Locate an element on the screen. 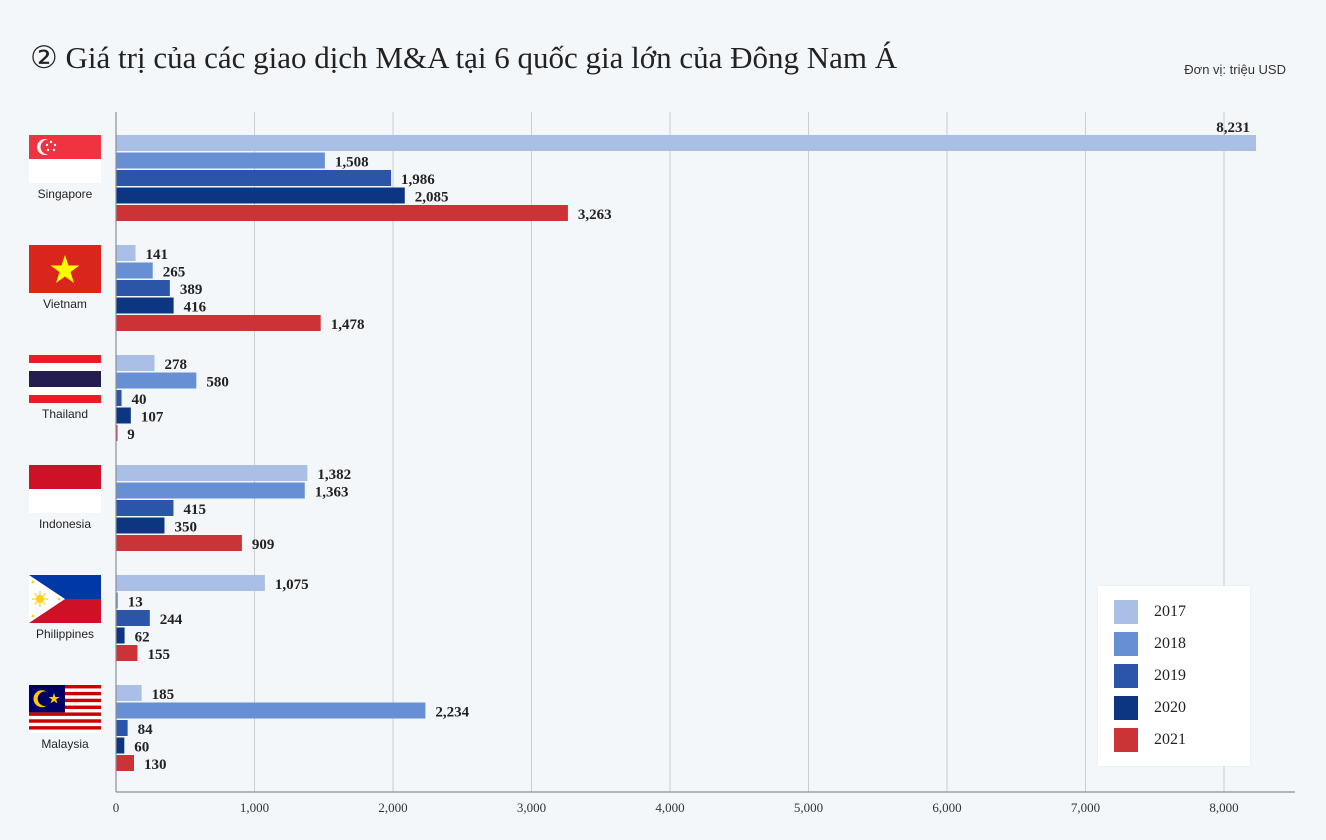  bar-vietnam-2020 is located at coordinates (145, 305).